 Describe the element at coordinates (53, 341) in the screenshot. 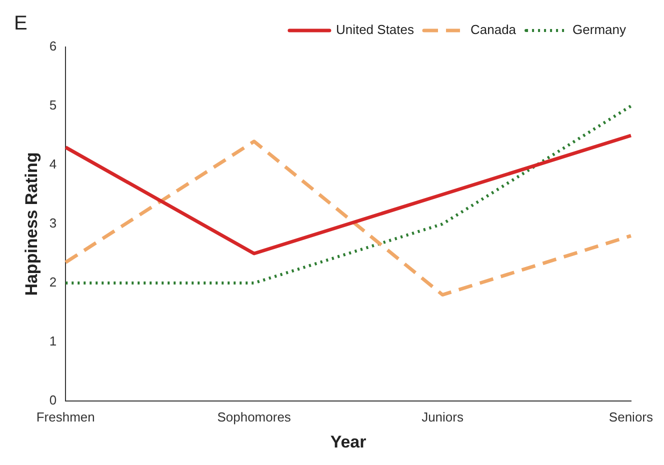

I see `y-tick-label: 1` at that location.